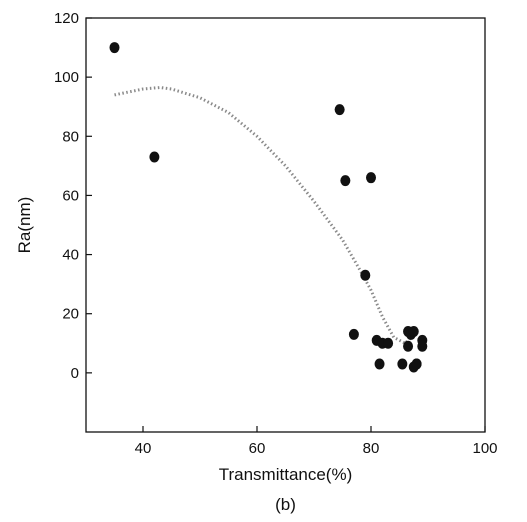 The image size is (527, 522). What do you see at coordinates (24, 225) in the screenshot?
I see `y-axis-label: Ra(nm)` at bounding box center [24, 225].